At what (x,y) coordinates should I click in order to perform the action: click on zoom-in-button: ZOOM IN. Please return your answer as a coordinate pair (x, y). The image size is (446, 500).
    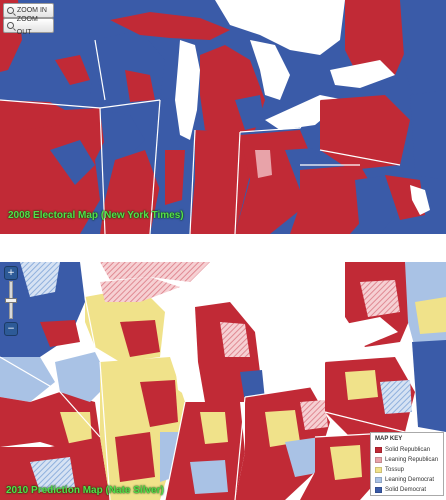
    Looking at the image, I should click on (28, 10).